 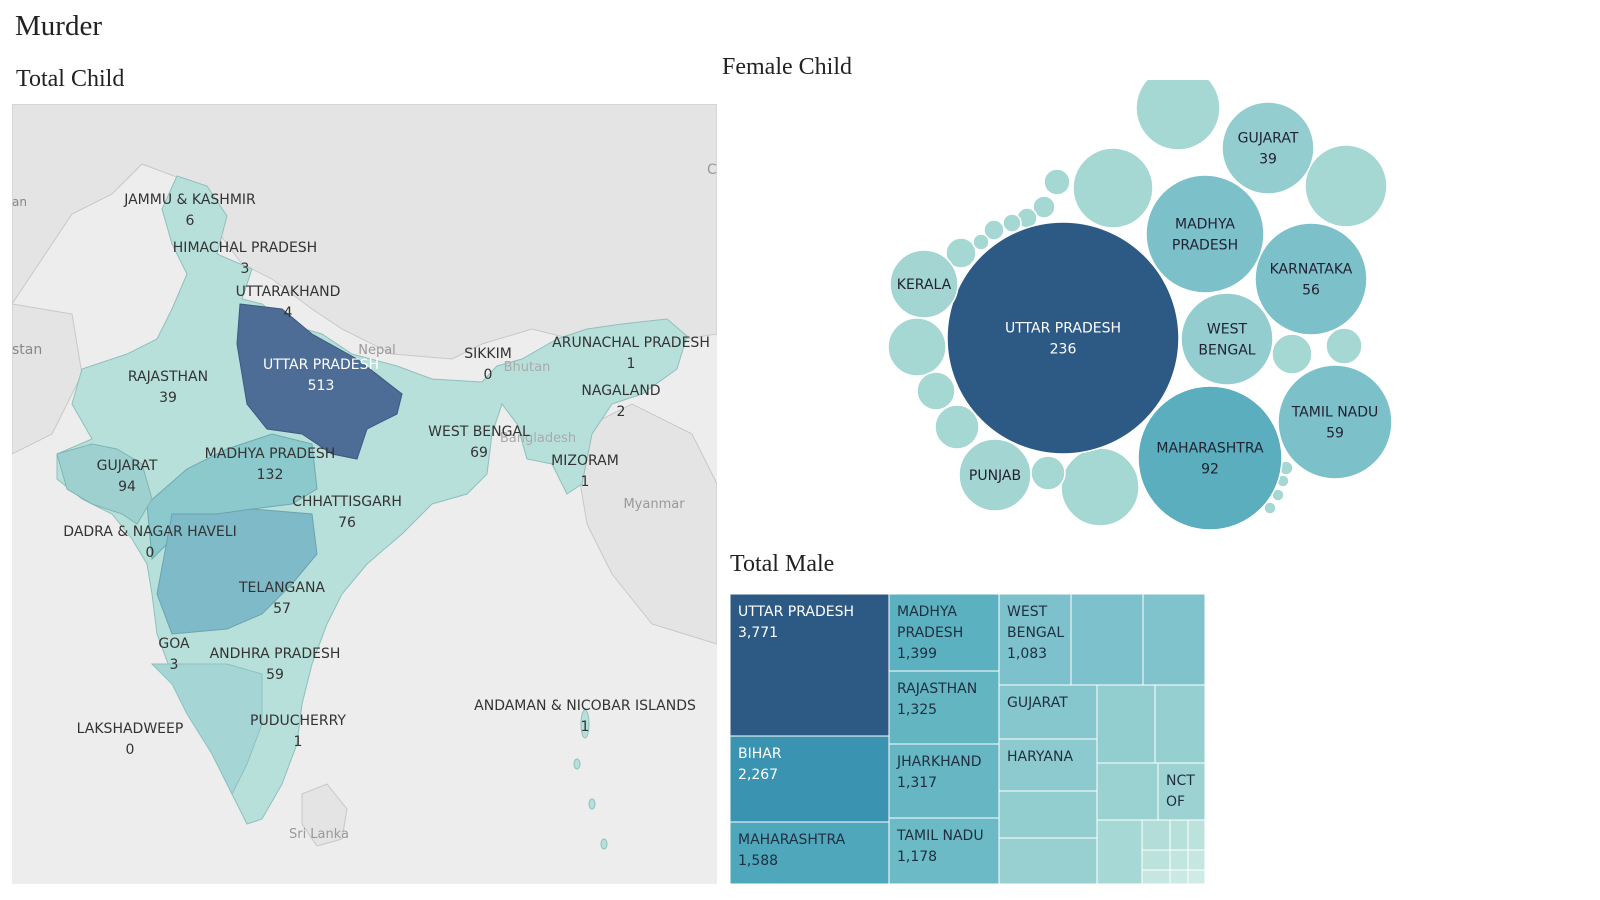 What do you see at coordinates (104, 484) in the screenshot?
I see `gujarat-region` at bounding box center [104, 484].